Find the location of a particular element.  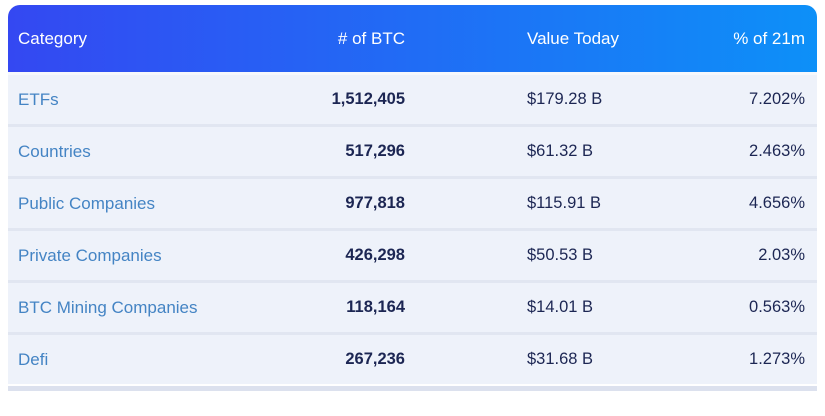

btc-count: 118,164 is located at coordinates (375, 307).